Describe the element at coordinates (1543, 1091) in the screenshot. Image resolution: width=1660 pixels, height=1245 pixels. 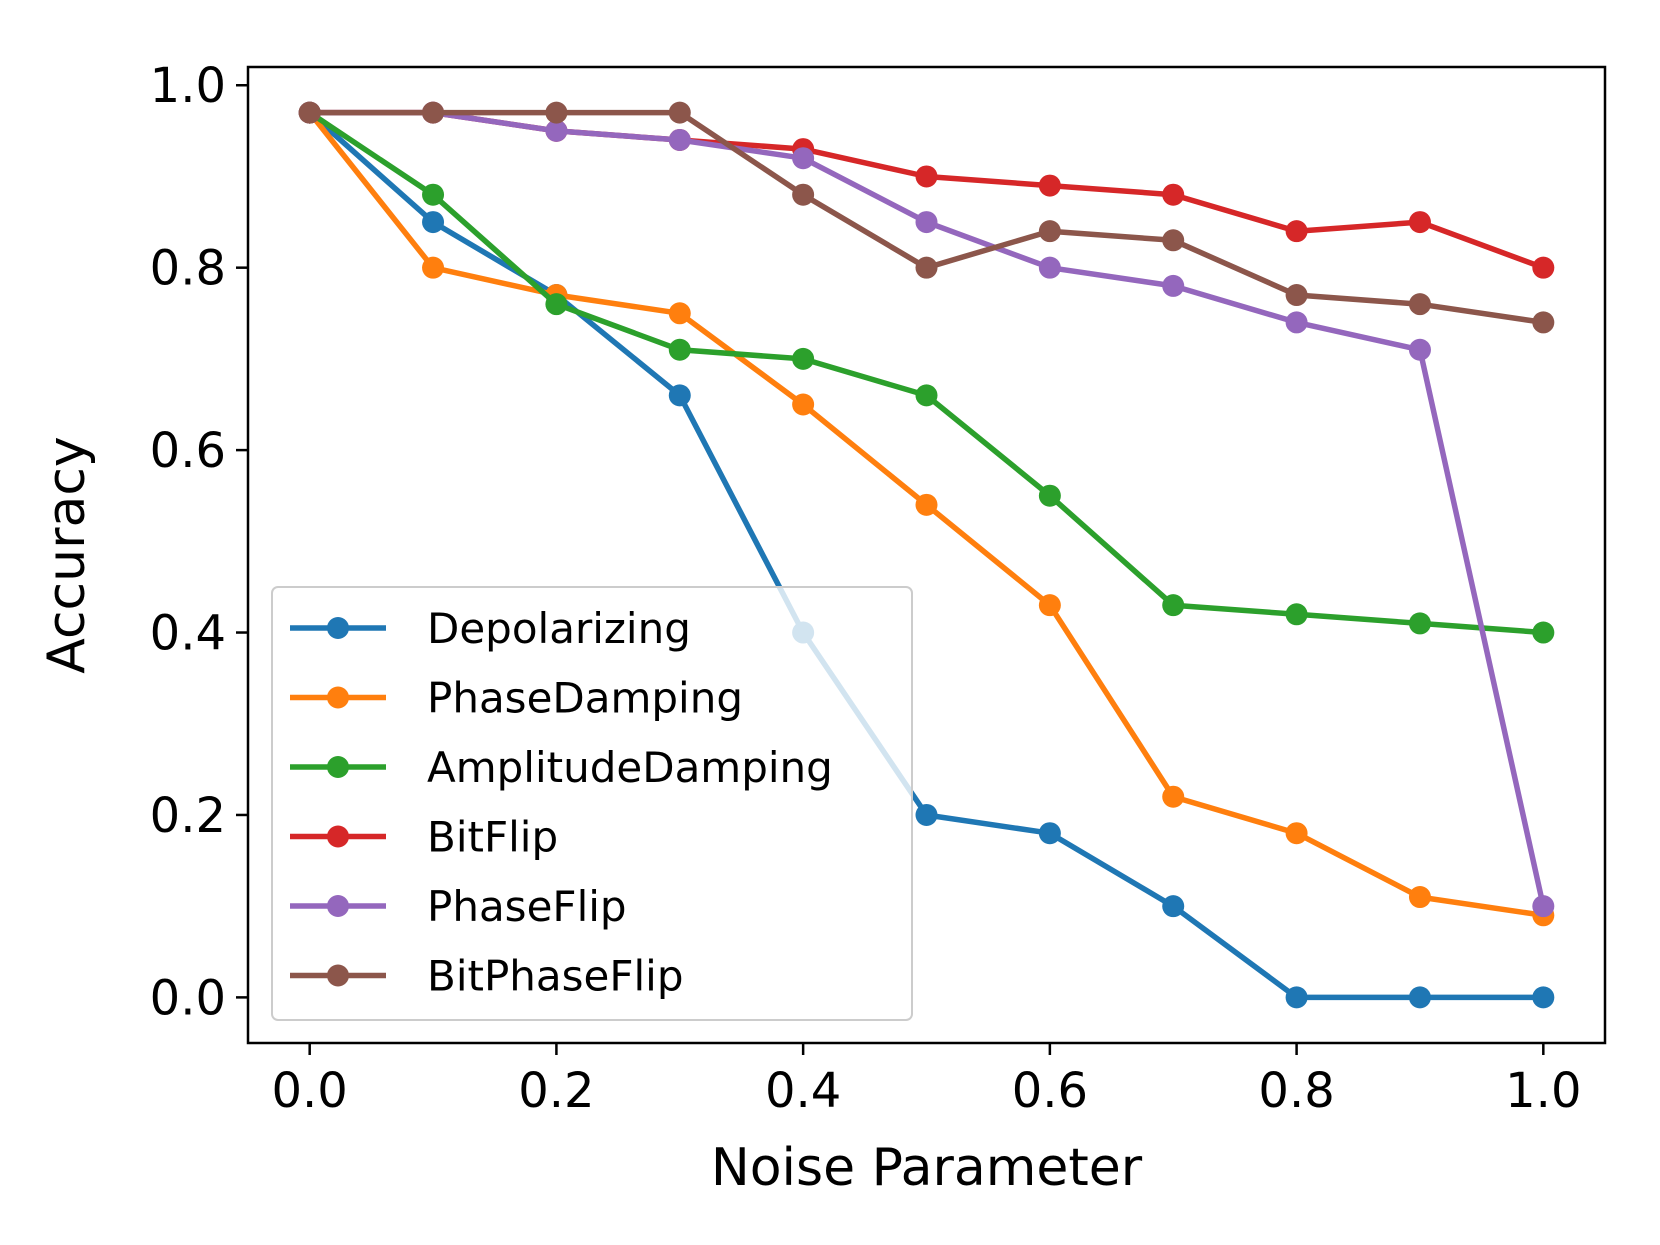
I see `x-tick-label: 1.0` at that location.